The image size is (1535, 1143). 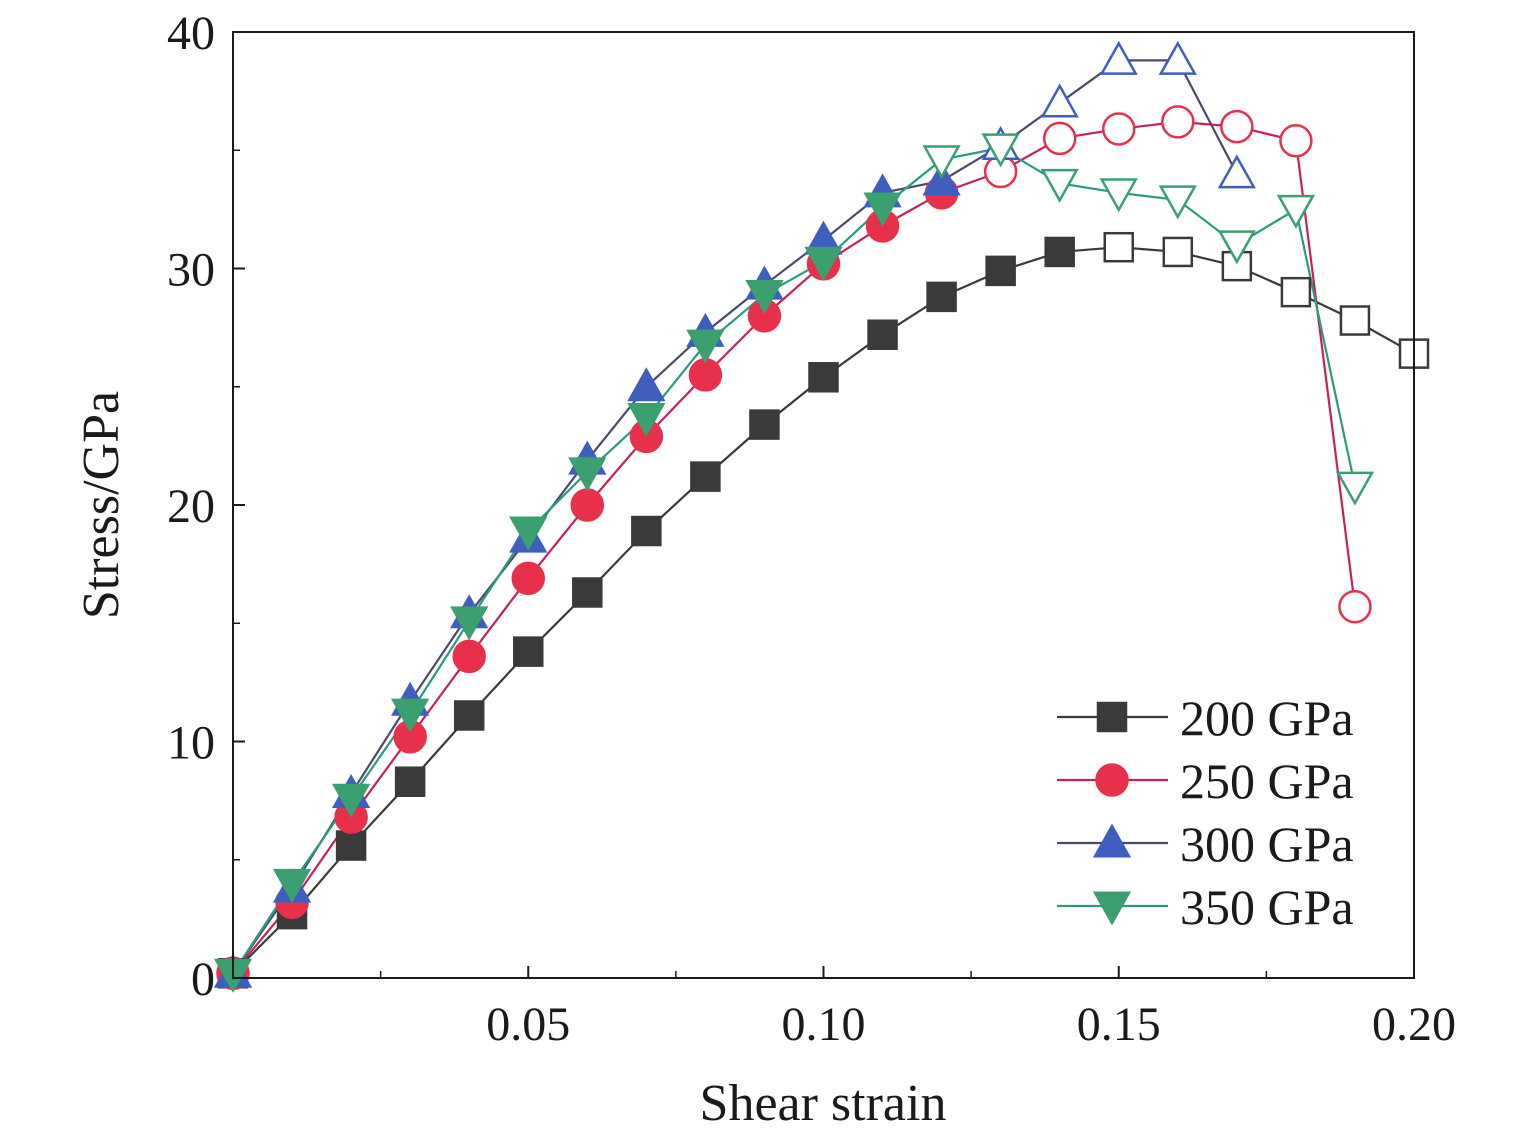 I want to click on legend-marker-350-gpa, so click(x=1112, y=908).